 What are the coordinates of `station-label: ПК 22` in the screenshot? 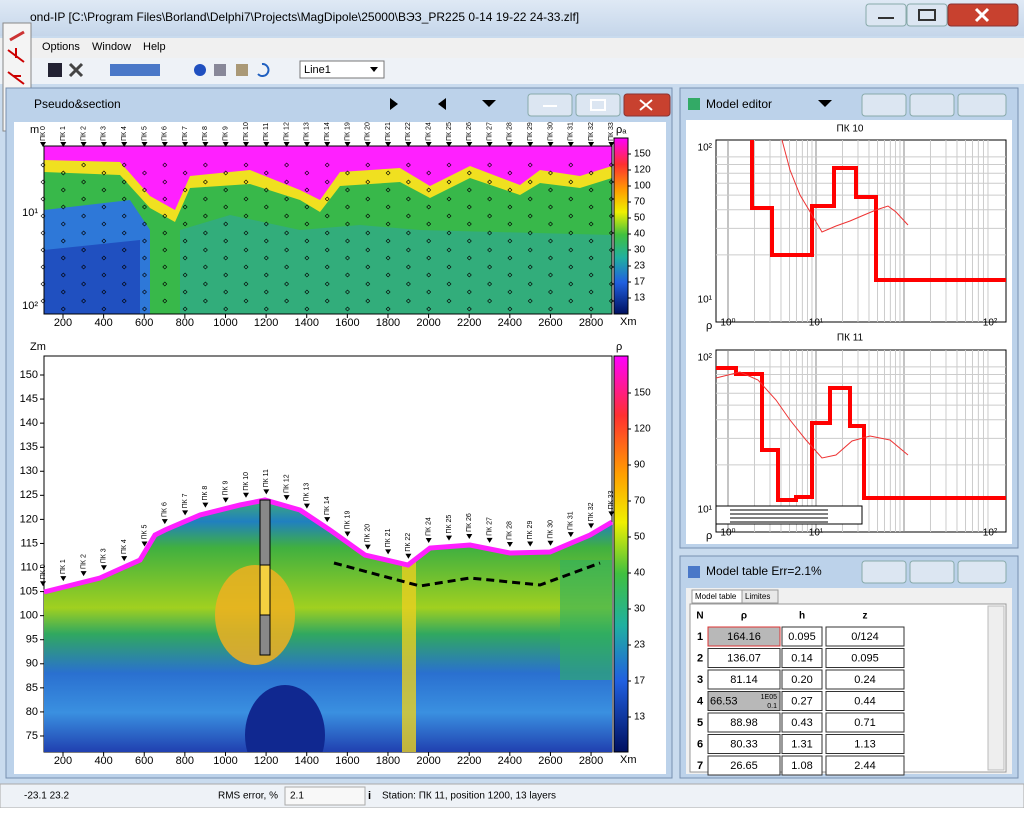 It's located at (408, 131).